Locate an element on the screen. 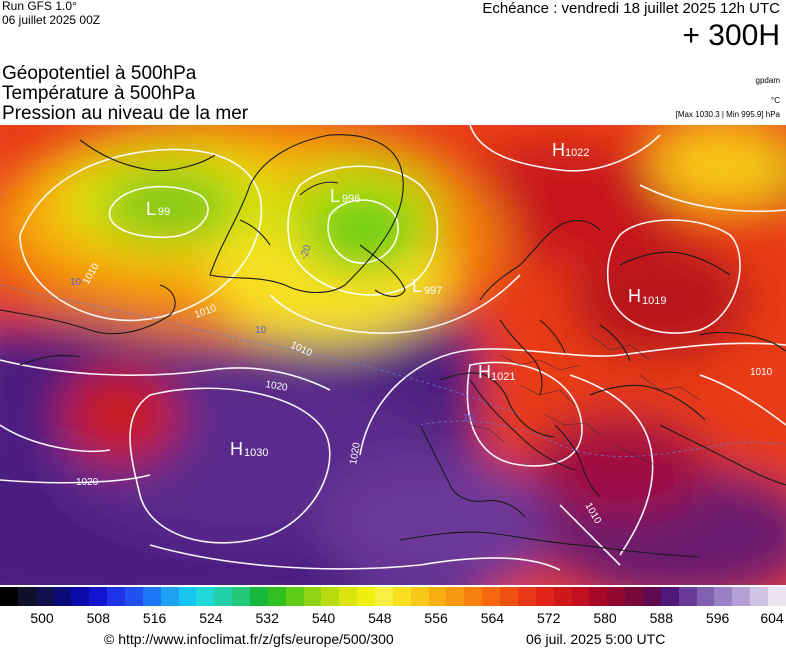 The image size is (786, 648). borders is located at coordinates (585, 400).